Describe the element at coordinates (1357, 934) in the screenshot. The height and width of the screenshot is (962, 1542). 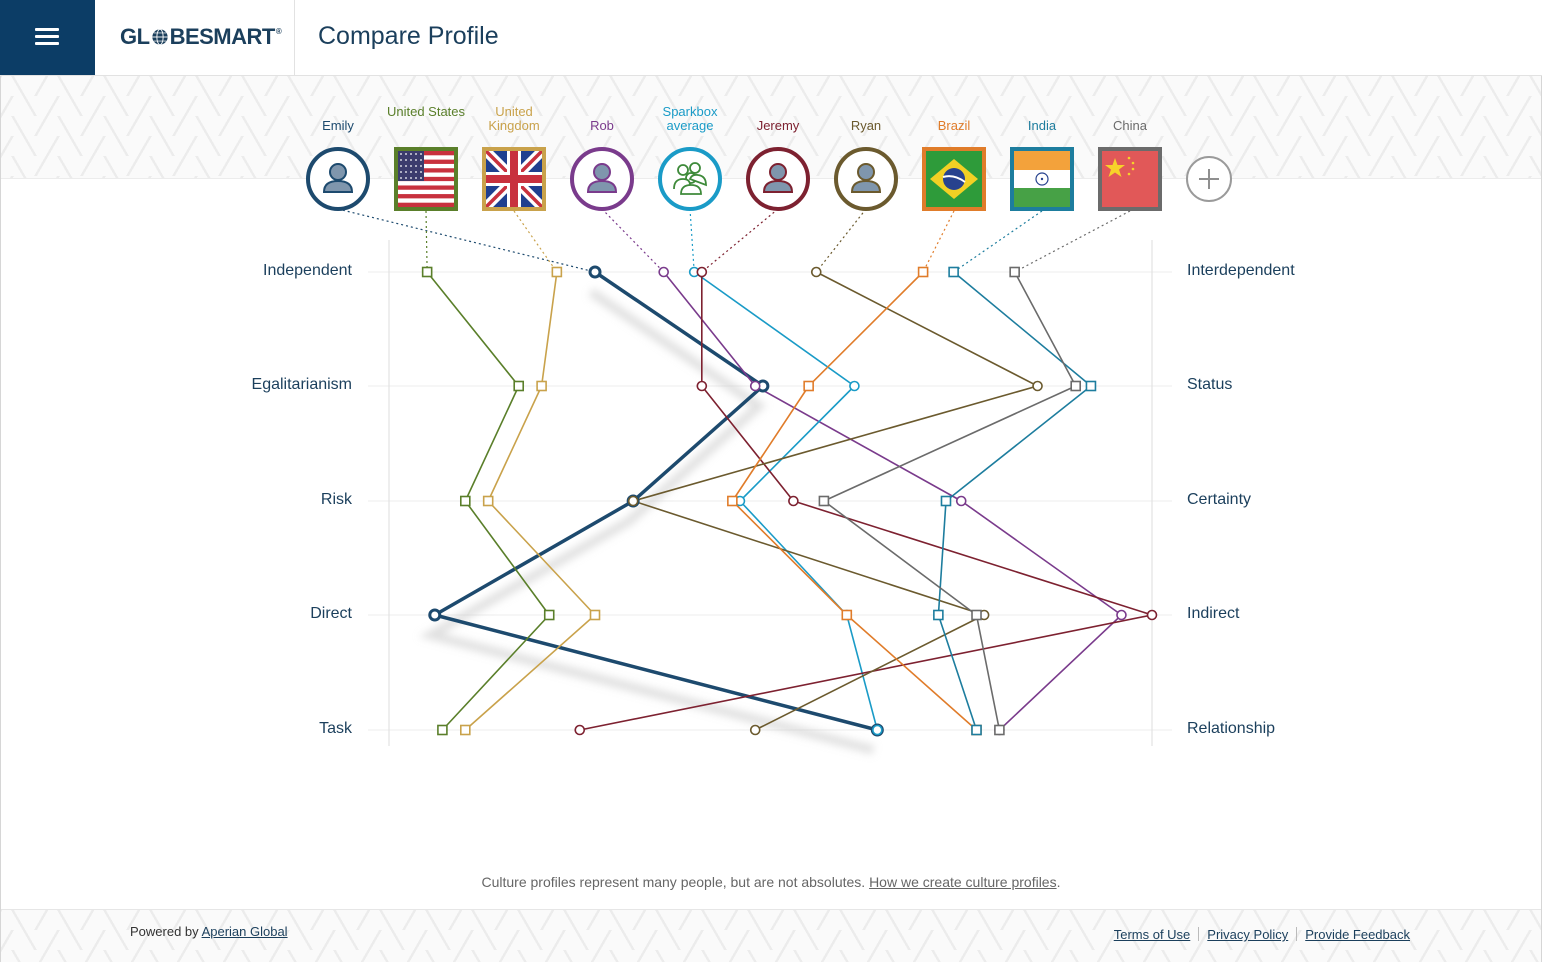
I see `provide-feedback-link: Provide Feedback` at that location.